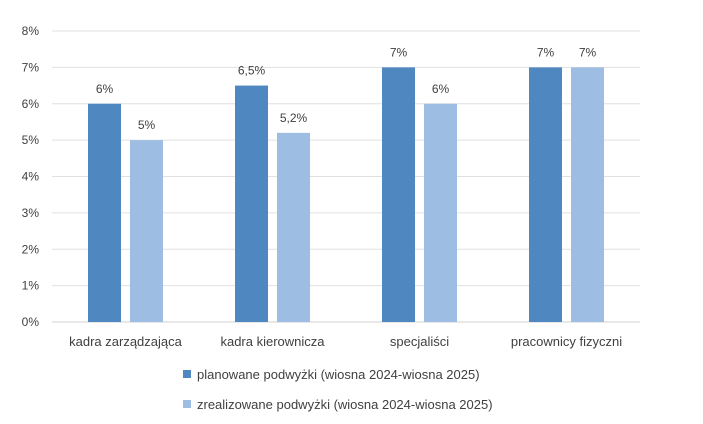 Image resolution: width=703 pixels, height=424 pixels. What do you see at coordinates (31, 322) in the screenshot?
I see `y-tick-label: 0%` at bounding box center [31, 322].